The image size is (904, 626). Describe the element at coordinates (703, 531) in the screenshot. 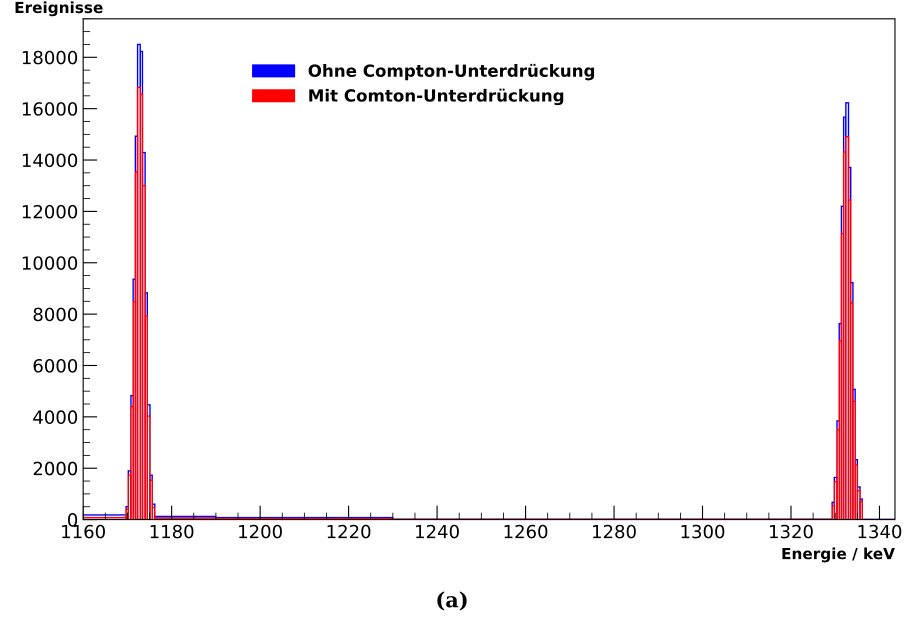

I see `x-tick-label: 1300` at that location.